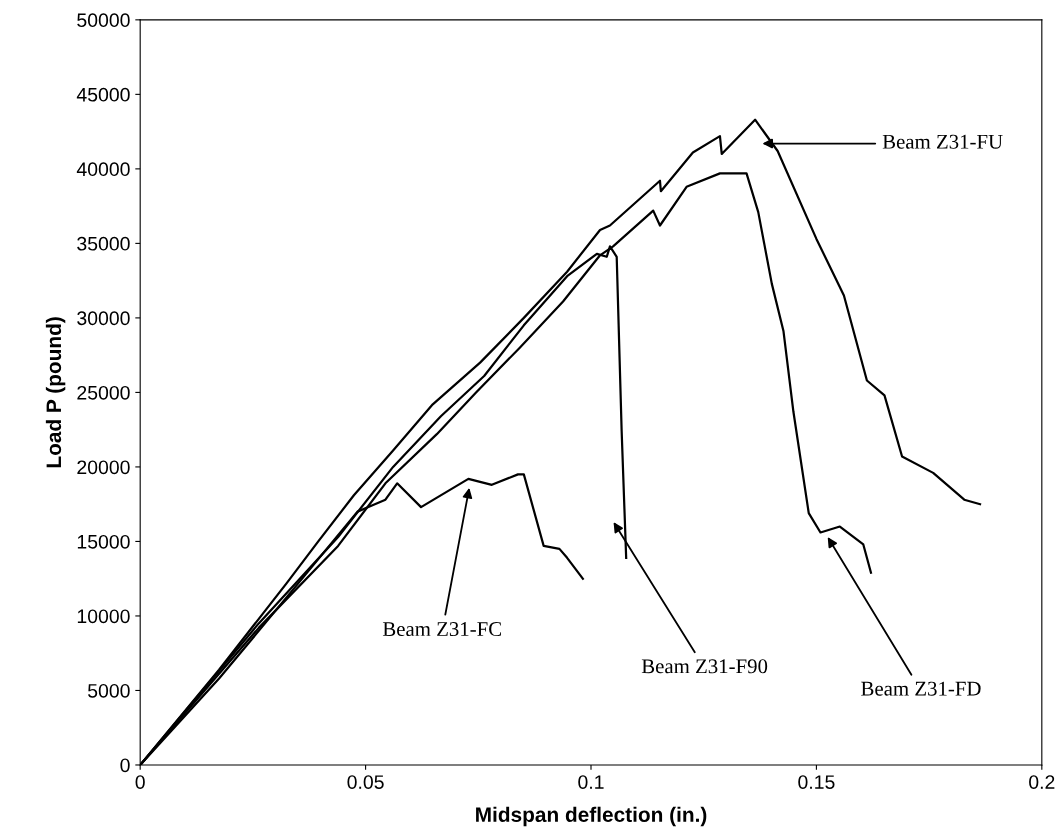  What do you see at coordinates (103, 467) in the screenshot?
I see `y-tick-label: 20000` at bounding box center [103, 467].